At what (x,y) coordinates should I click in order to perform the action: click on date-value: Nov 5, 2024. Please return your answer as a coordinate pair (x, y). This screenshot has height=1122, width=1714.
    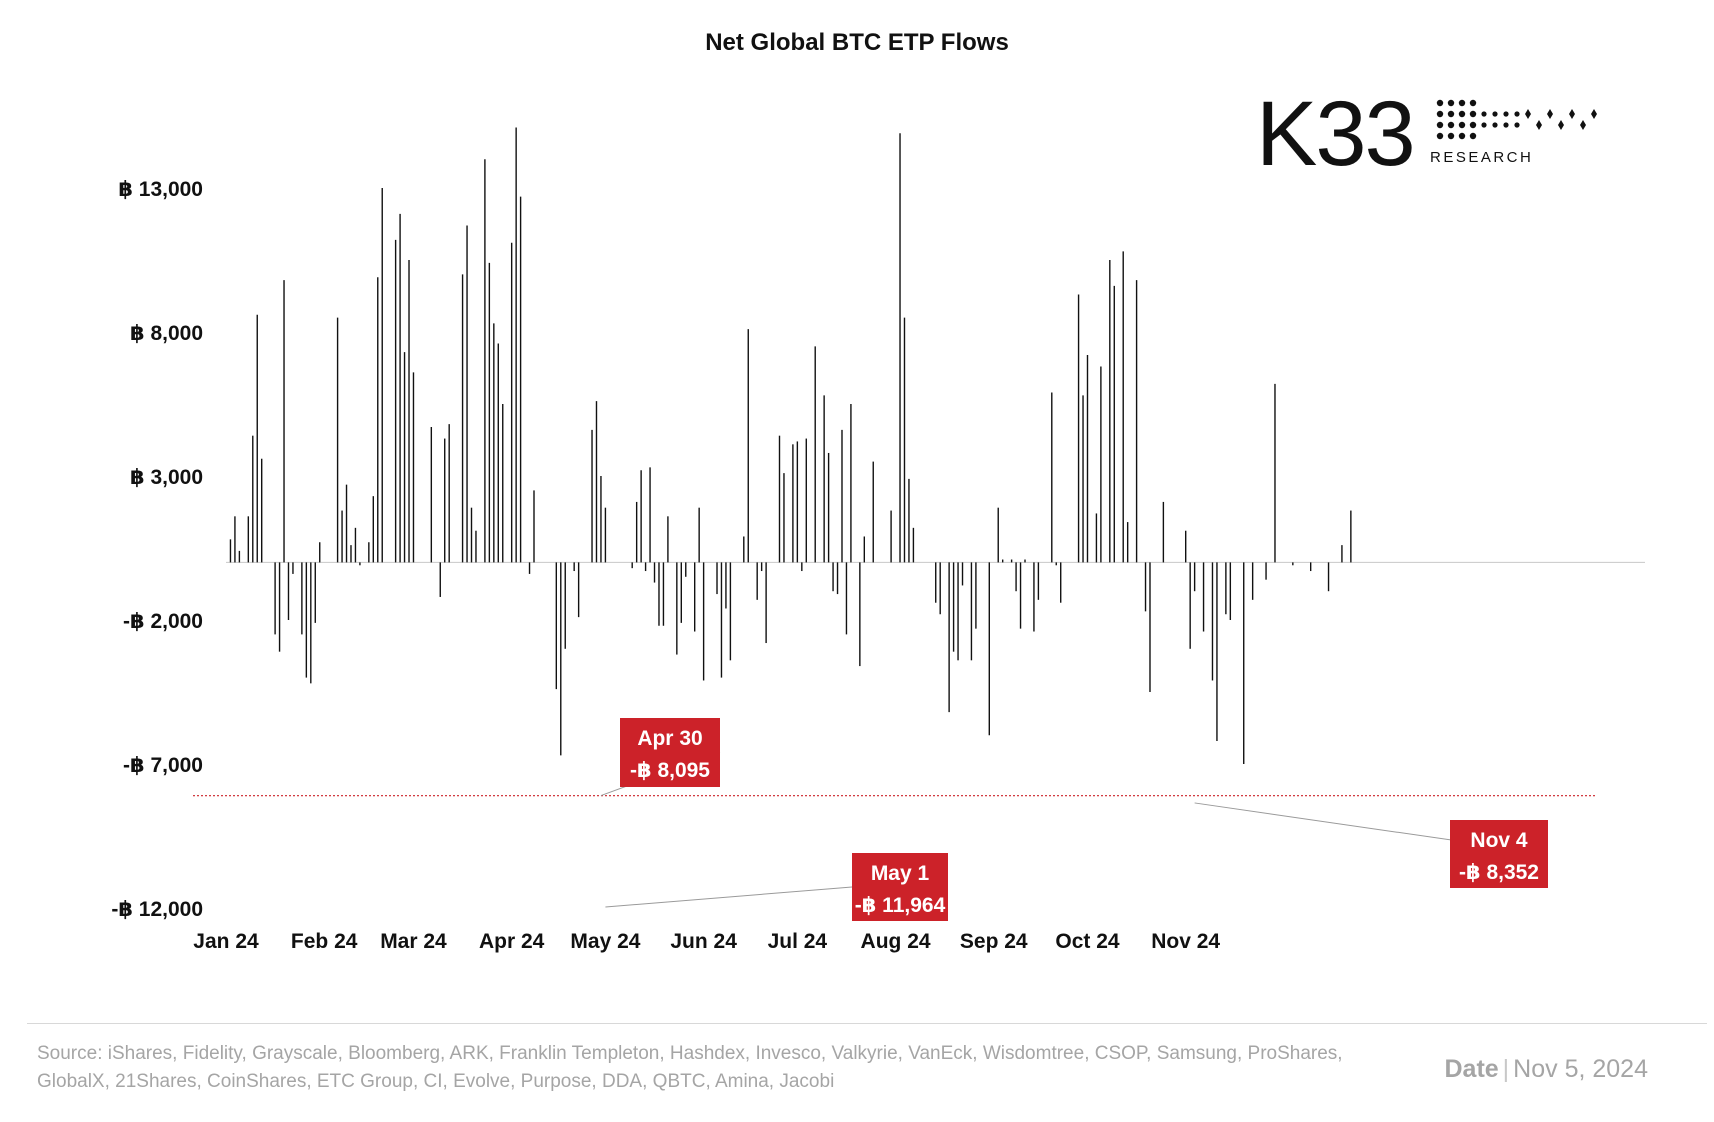
    Looking at the image, I should click on (1580, 1069).